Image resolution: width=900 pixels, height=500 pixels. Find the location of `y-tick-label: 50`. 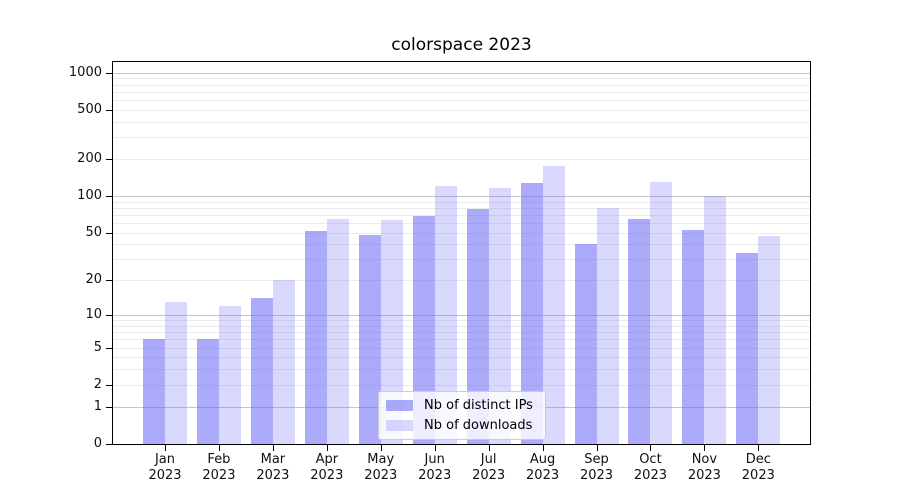

y-tick-label: 50 is located at coordinates (93, 232).